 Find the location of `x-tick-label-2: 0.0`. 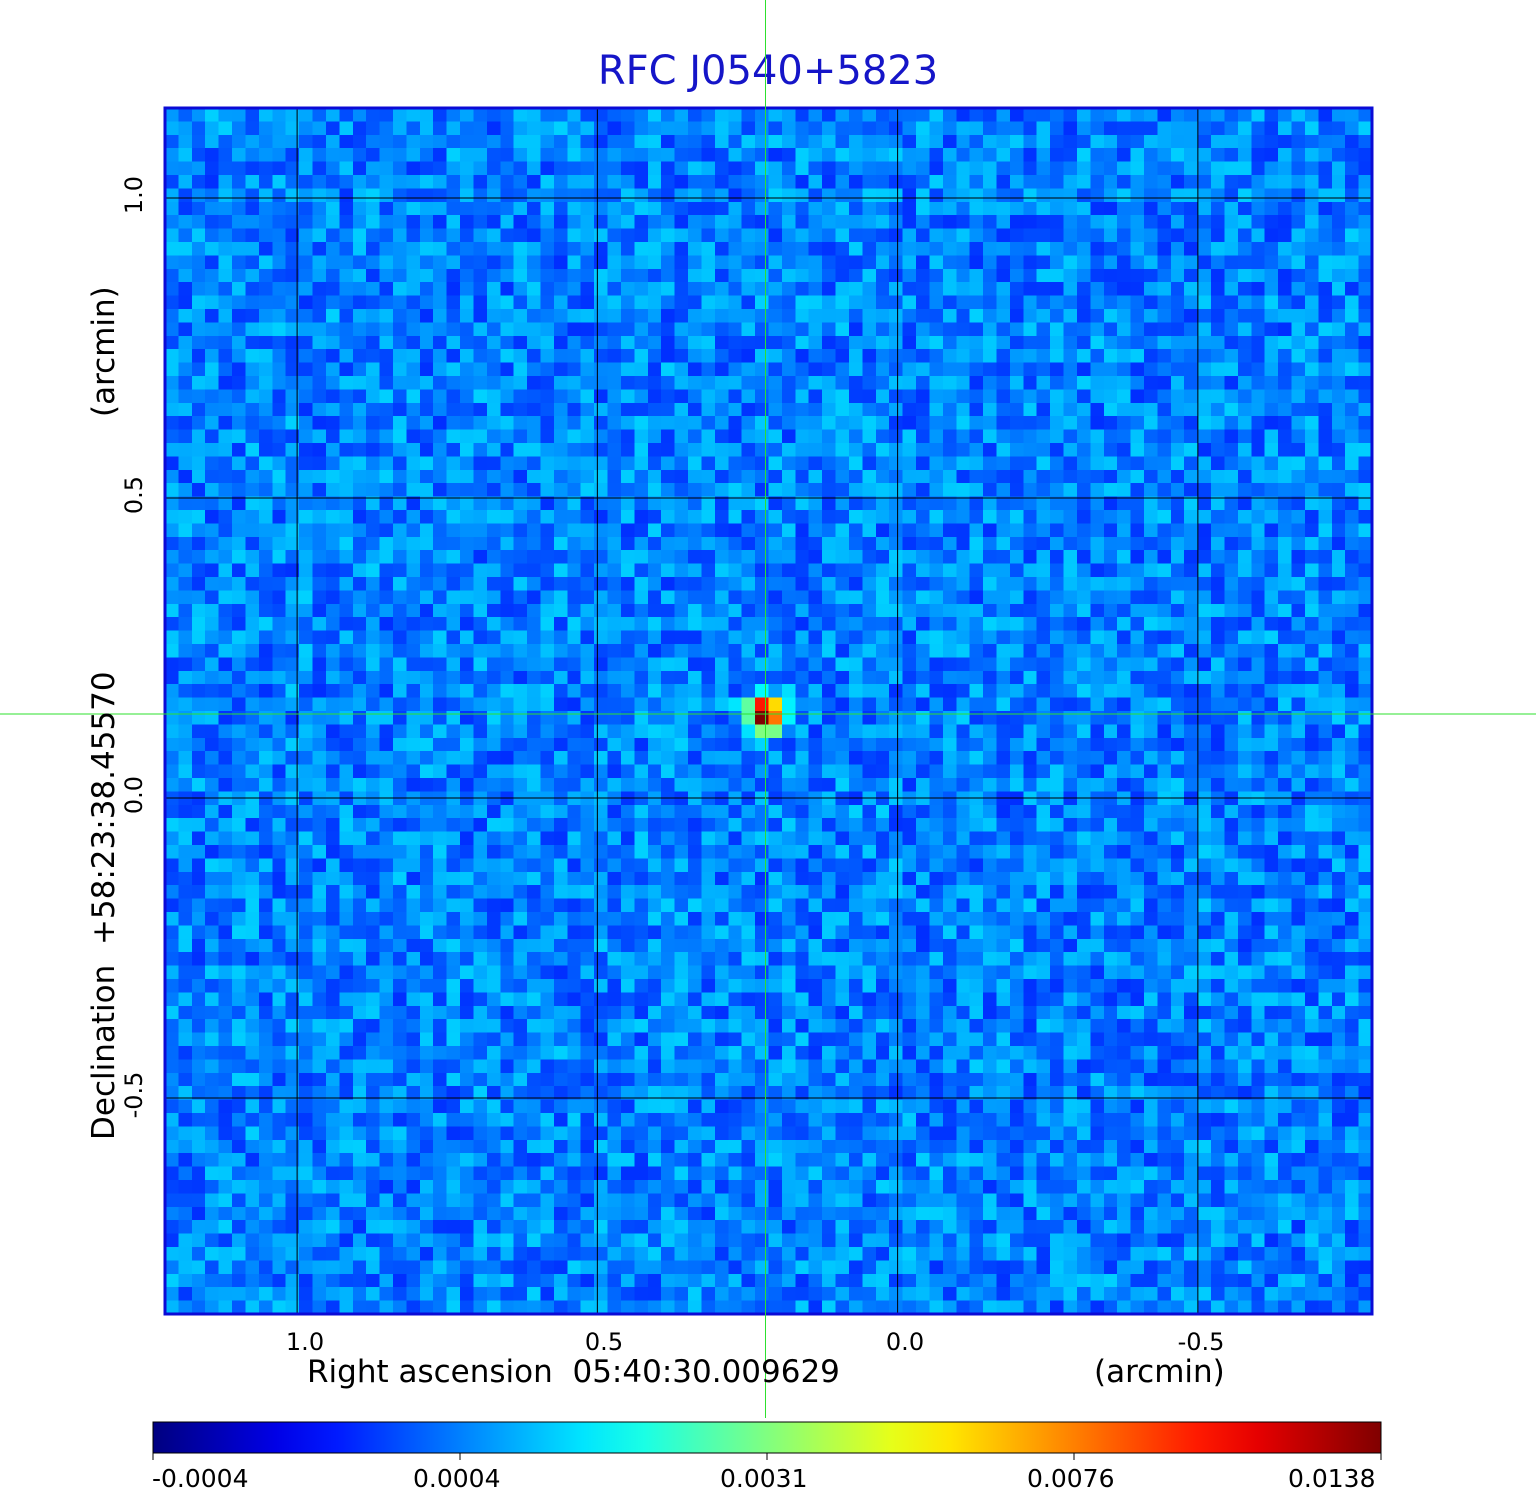

x-tick-label-2: 0.0 is located at coordinates (905, 1342).